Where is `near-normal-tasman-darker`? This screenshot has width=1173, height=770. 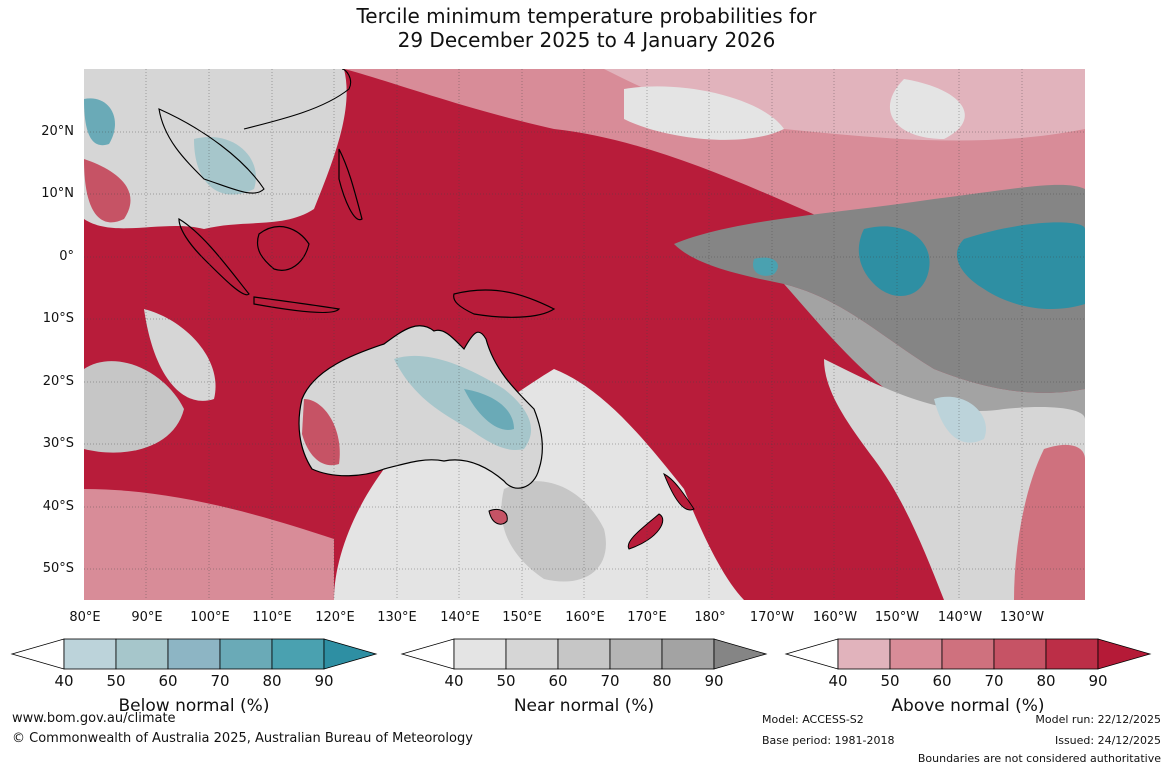 near-normal-tasman-darker is located at coordinates (553, 531).